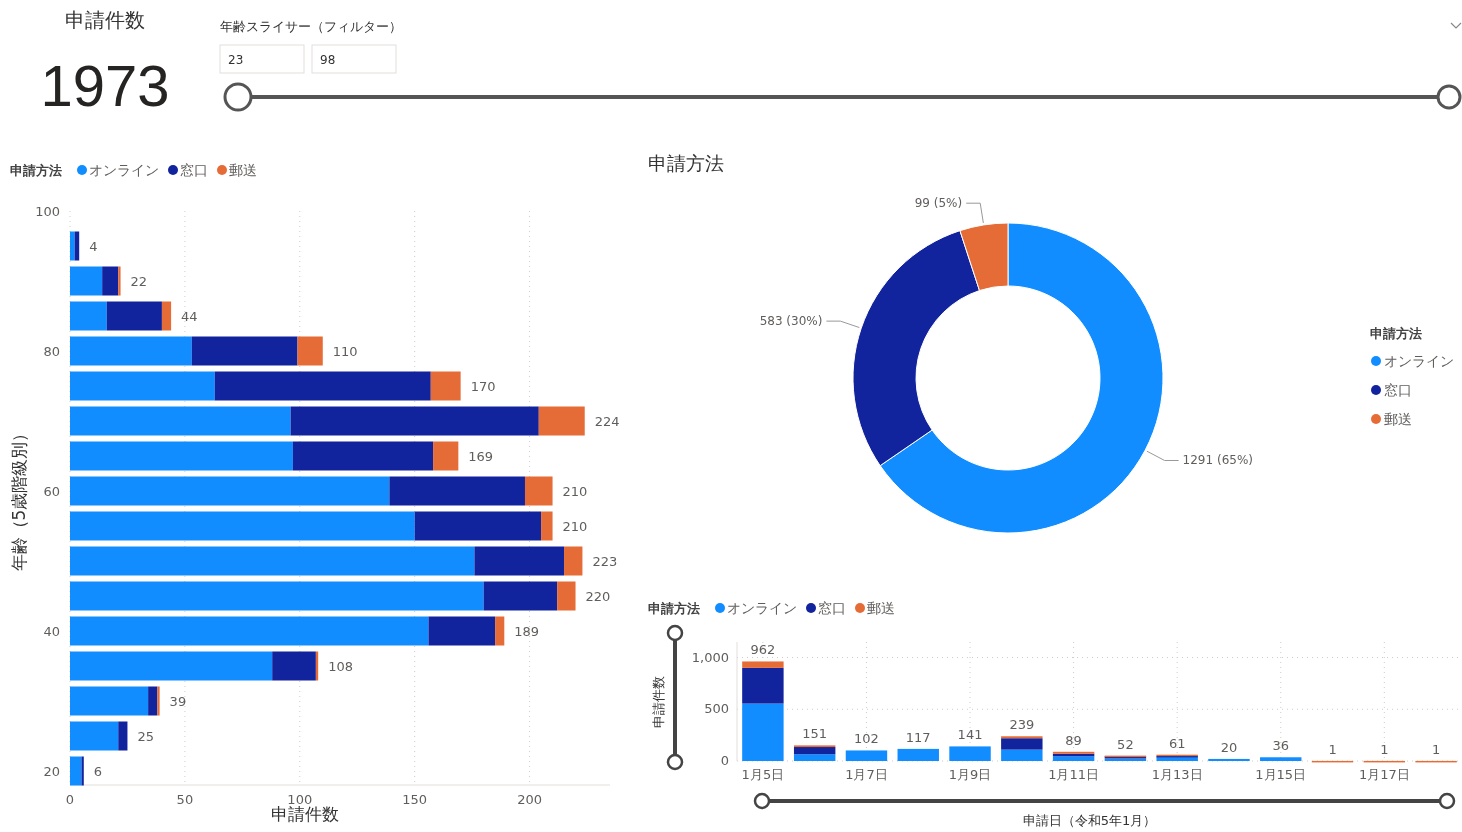 The width and height of the screenshot is (1462, 832). What do you see at coordinates (51, 491) in the screenshot?
I see `y-tick-label: 60` at bounding box center [51, 491].